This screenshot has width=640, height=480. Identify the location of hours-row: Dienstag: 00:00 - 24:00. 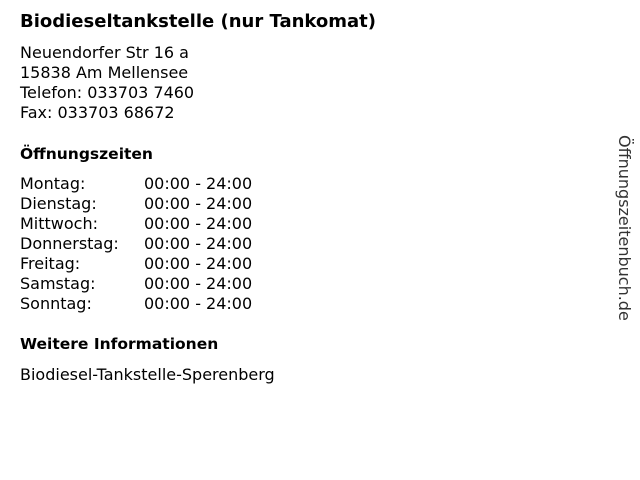
(136, 204).